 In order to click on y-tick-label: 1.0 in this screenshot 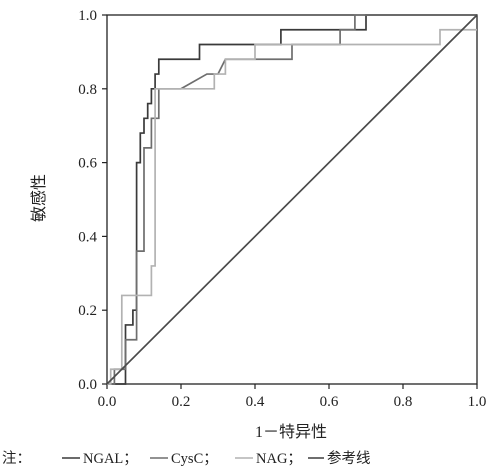, I will do `click(87, 16)`.